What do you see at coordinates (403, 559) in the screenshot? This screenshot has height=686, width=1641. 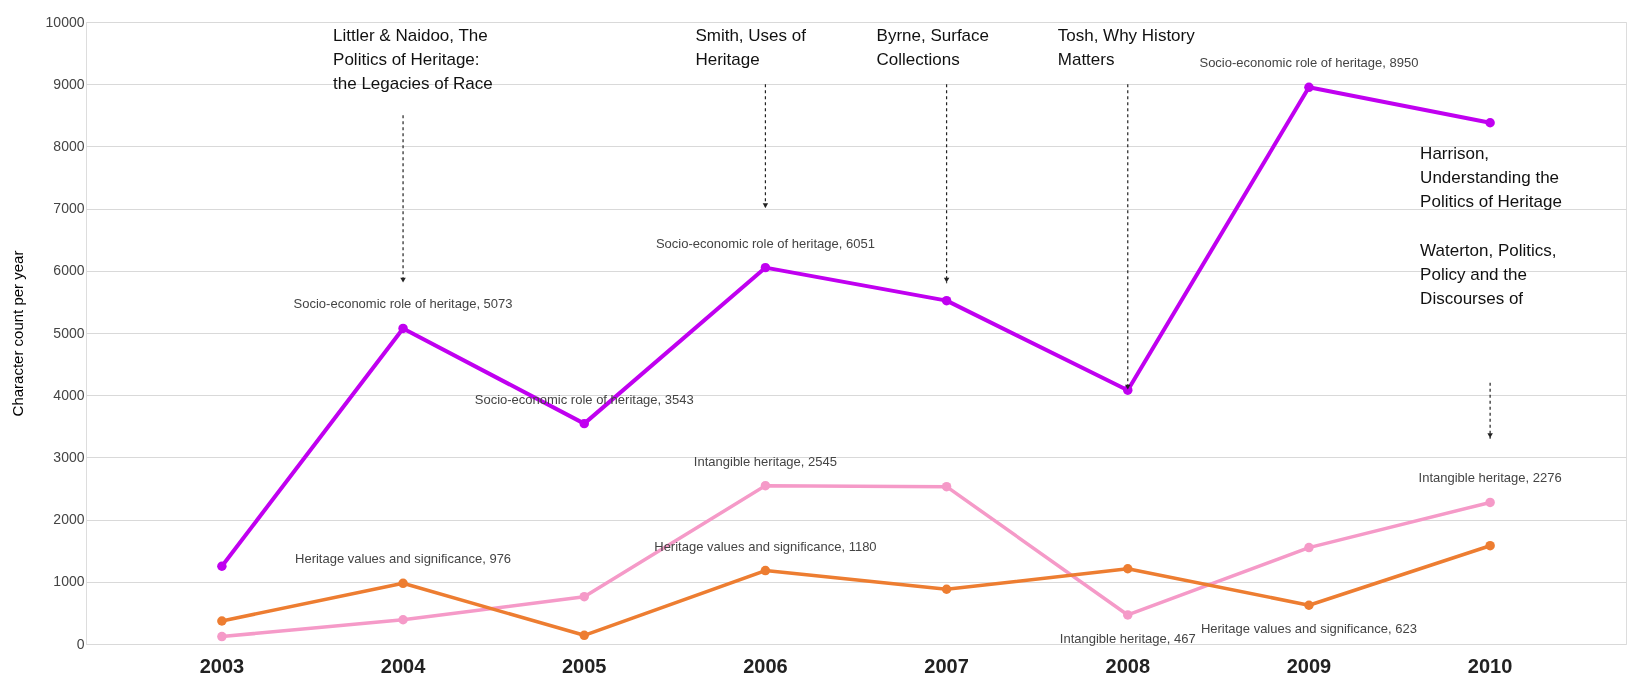 I see `data-label: Heritage values and significance, 976` at bounding box center [403, 559].